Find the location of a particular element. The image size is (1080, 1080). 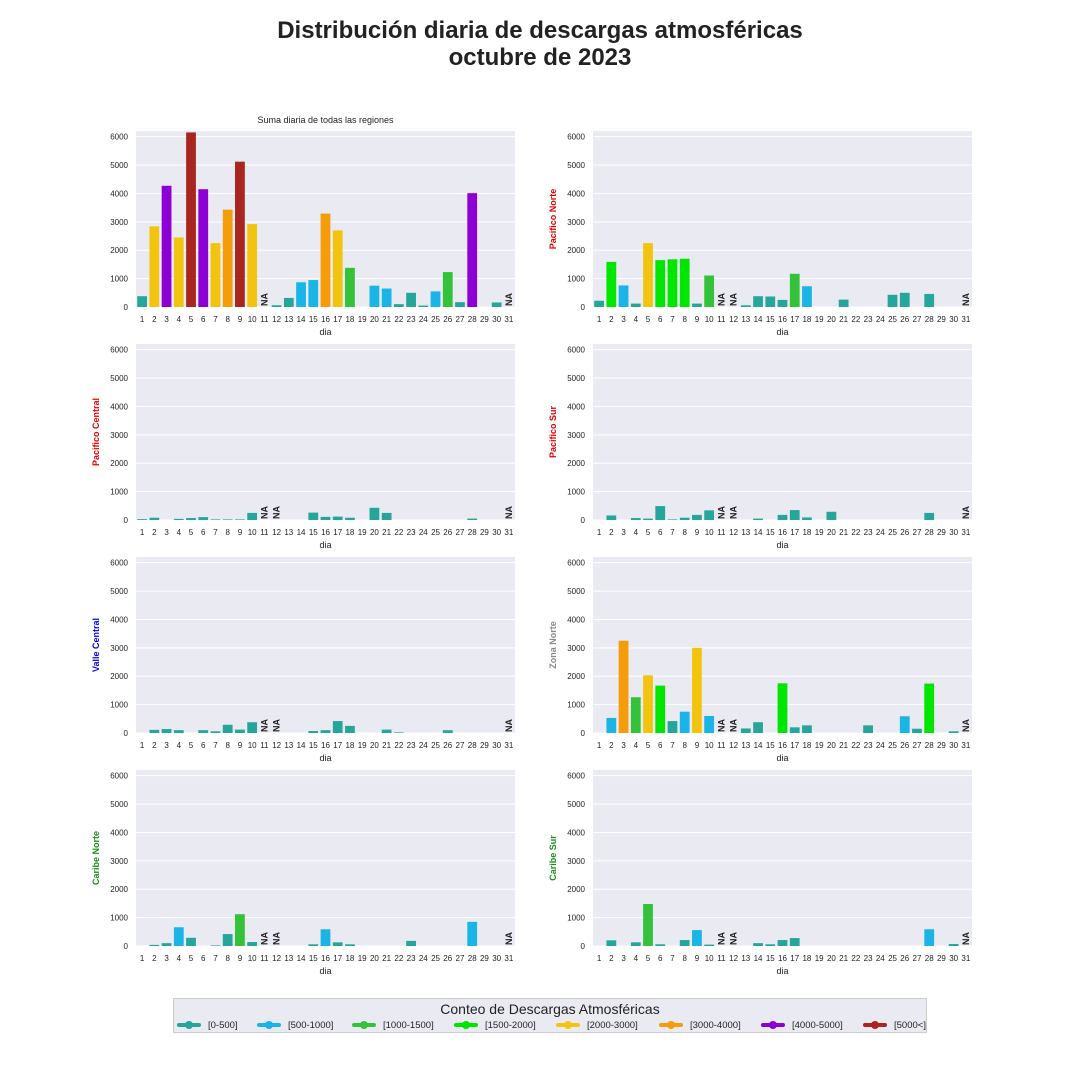

plot-area is located at coordinates (782, 858).